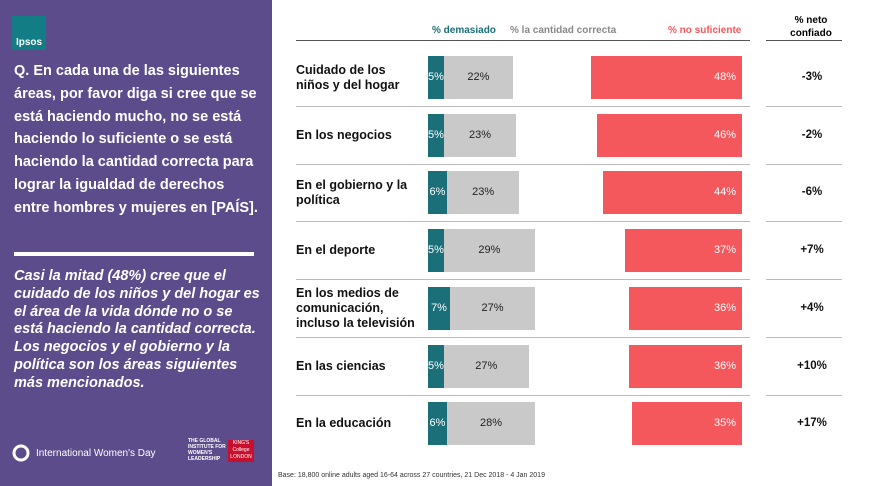  Describe the element at coordinates (348, 77) in the screenshot. I see `category-label: Cuidado de los niños y del hogar` at that location.